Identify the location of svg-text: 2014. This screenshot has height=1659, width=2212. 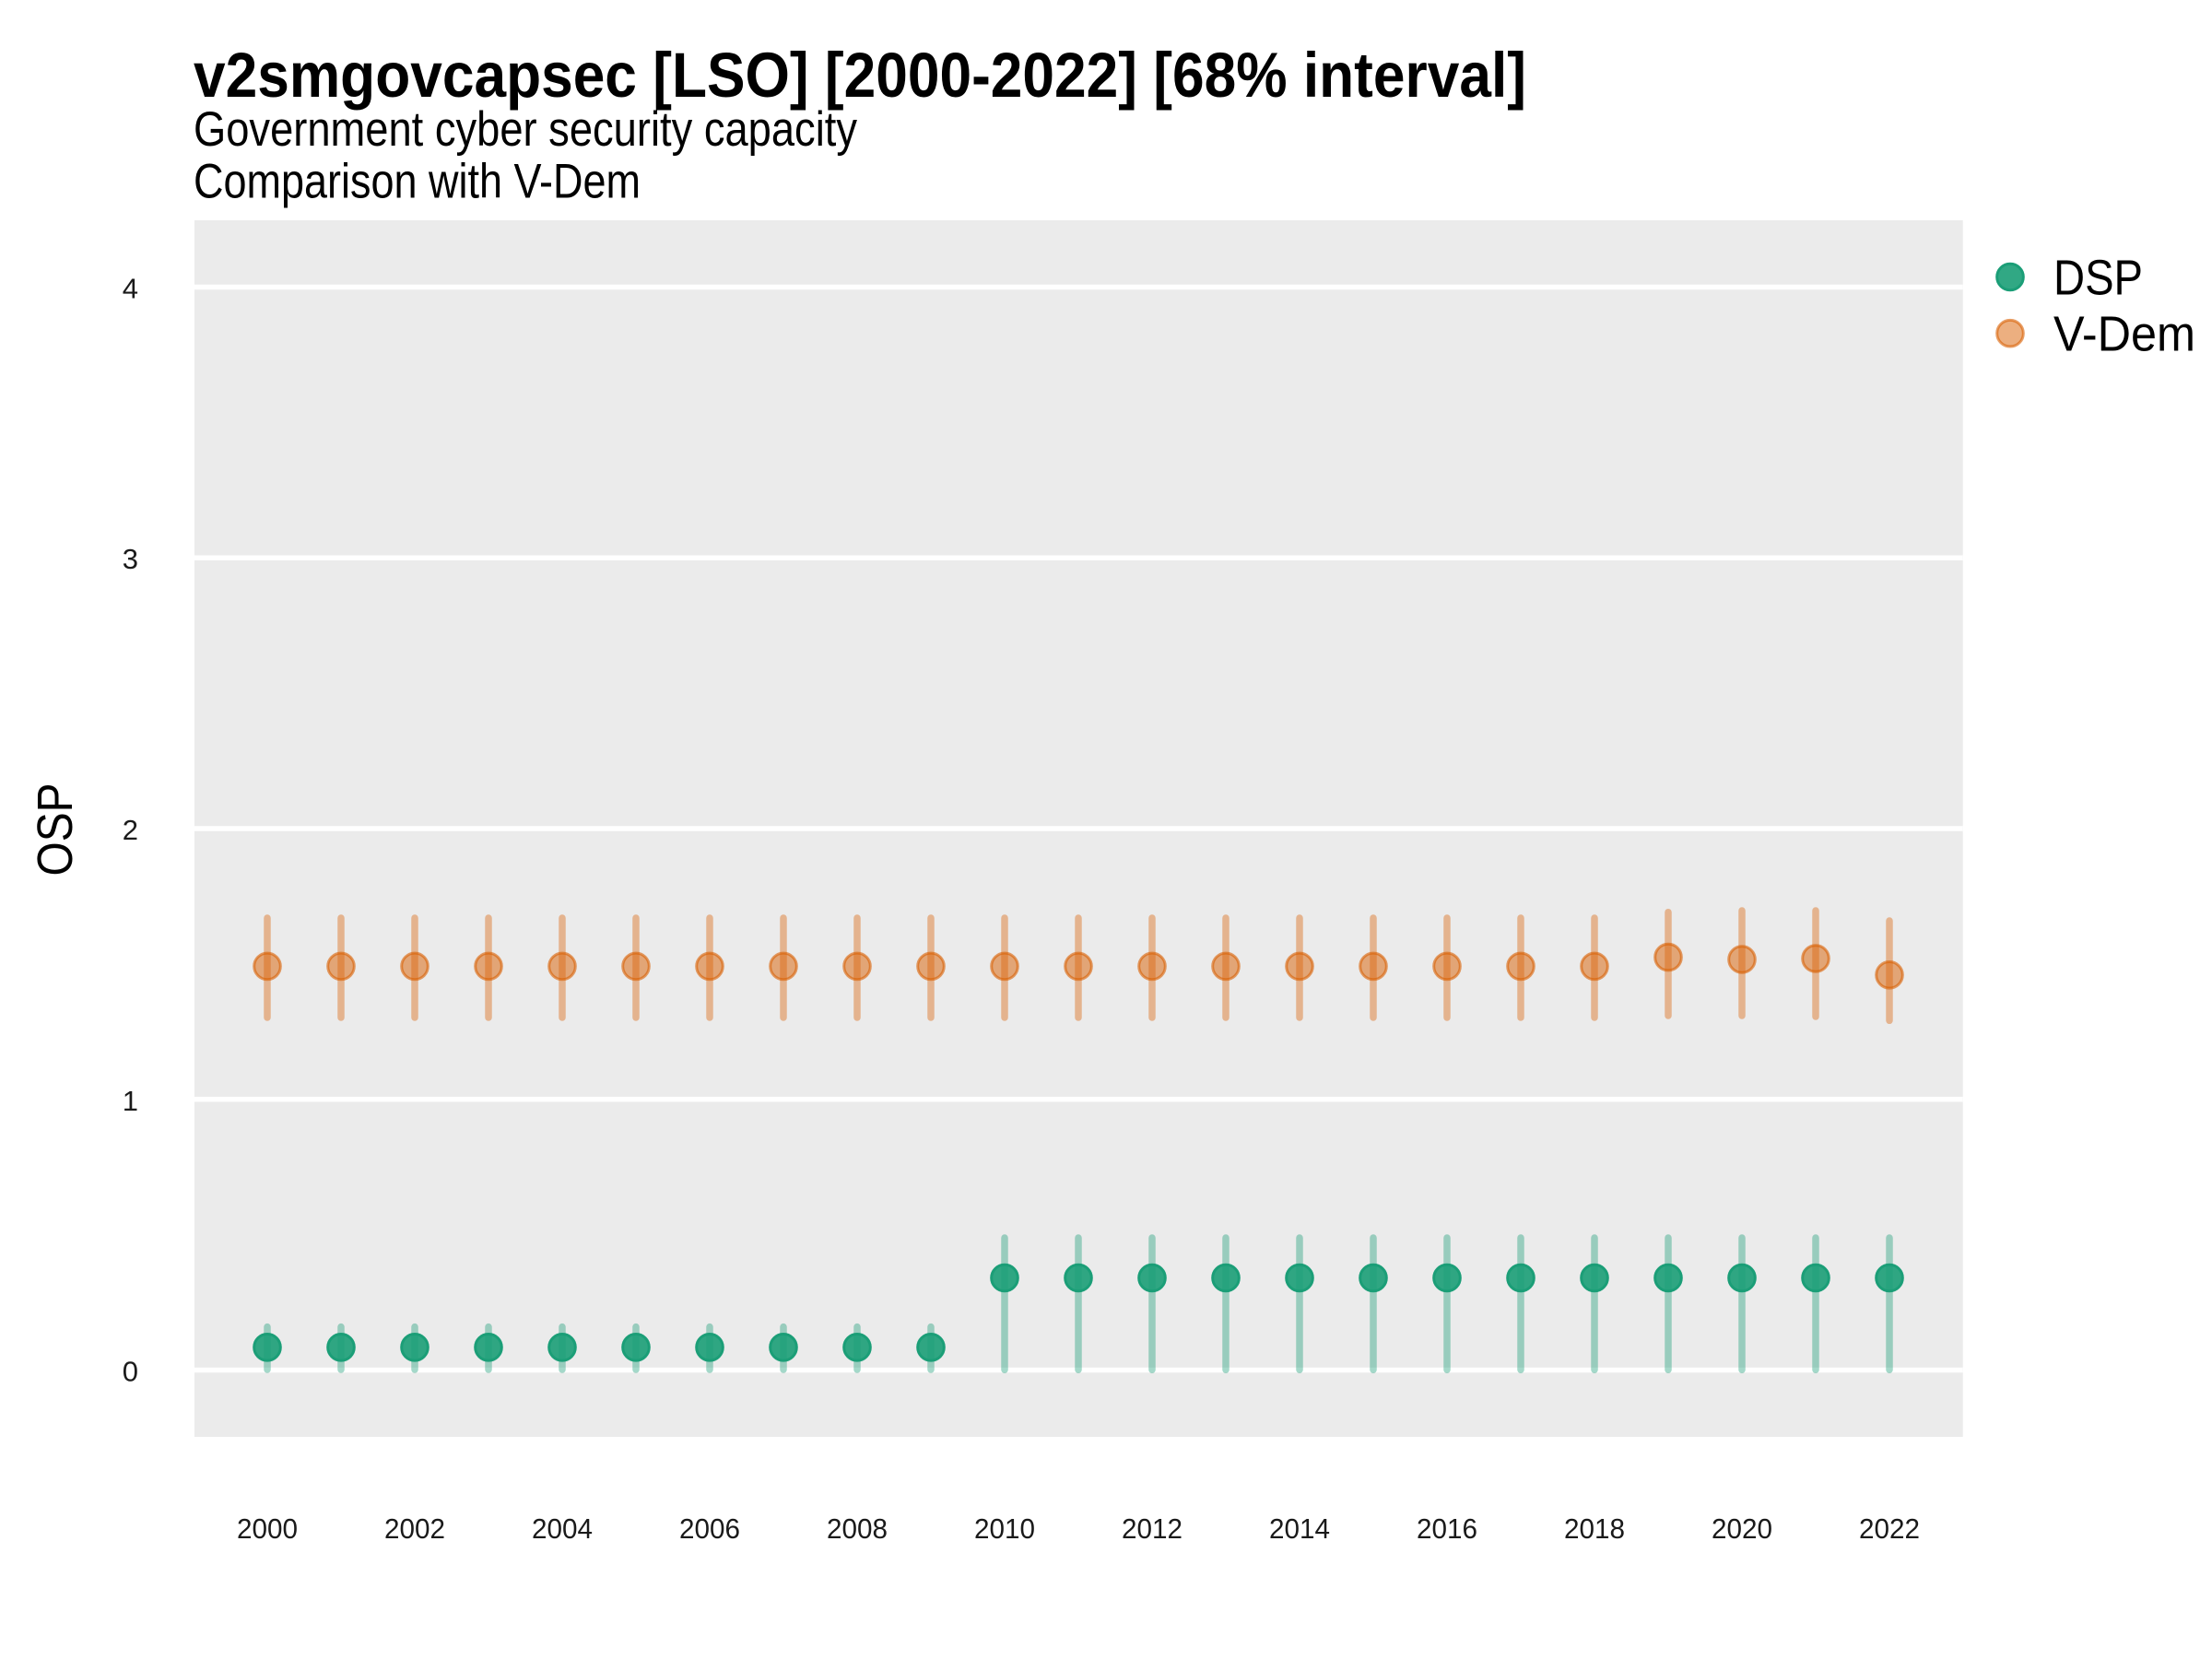
(1299, 1528).